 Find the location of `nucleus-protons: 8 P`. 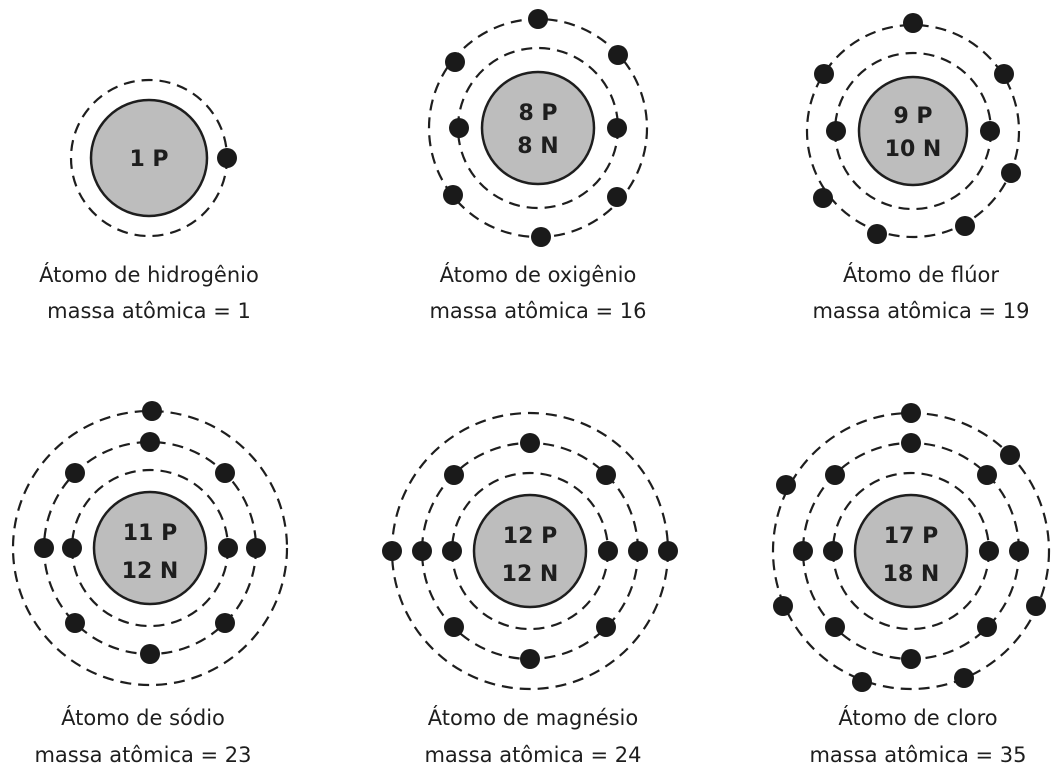

nucleus-protons: 8 P is located at coordinates (537, 113).